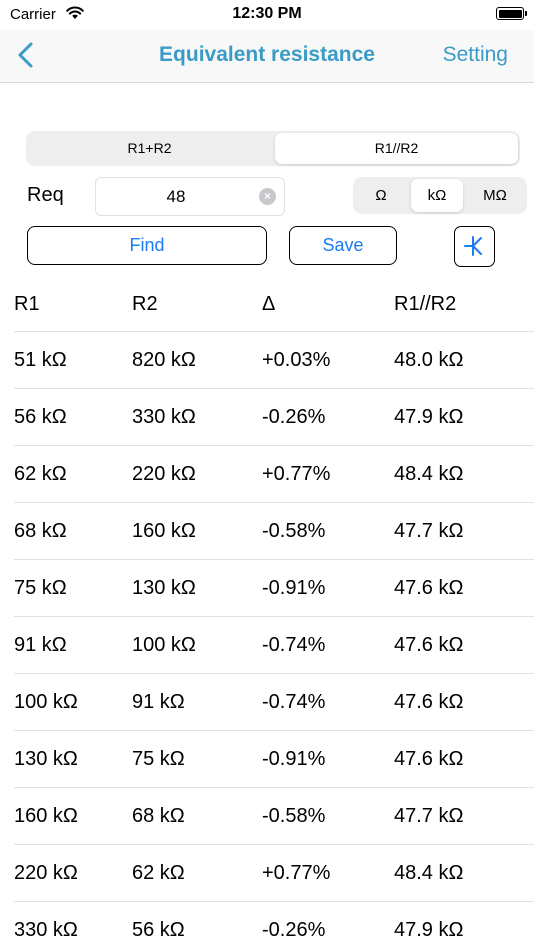  I want to click on table-row: 130 kΩ 75 kΩ -0.91% 47.6 kΩ, so click(274, 759).